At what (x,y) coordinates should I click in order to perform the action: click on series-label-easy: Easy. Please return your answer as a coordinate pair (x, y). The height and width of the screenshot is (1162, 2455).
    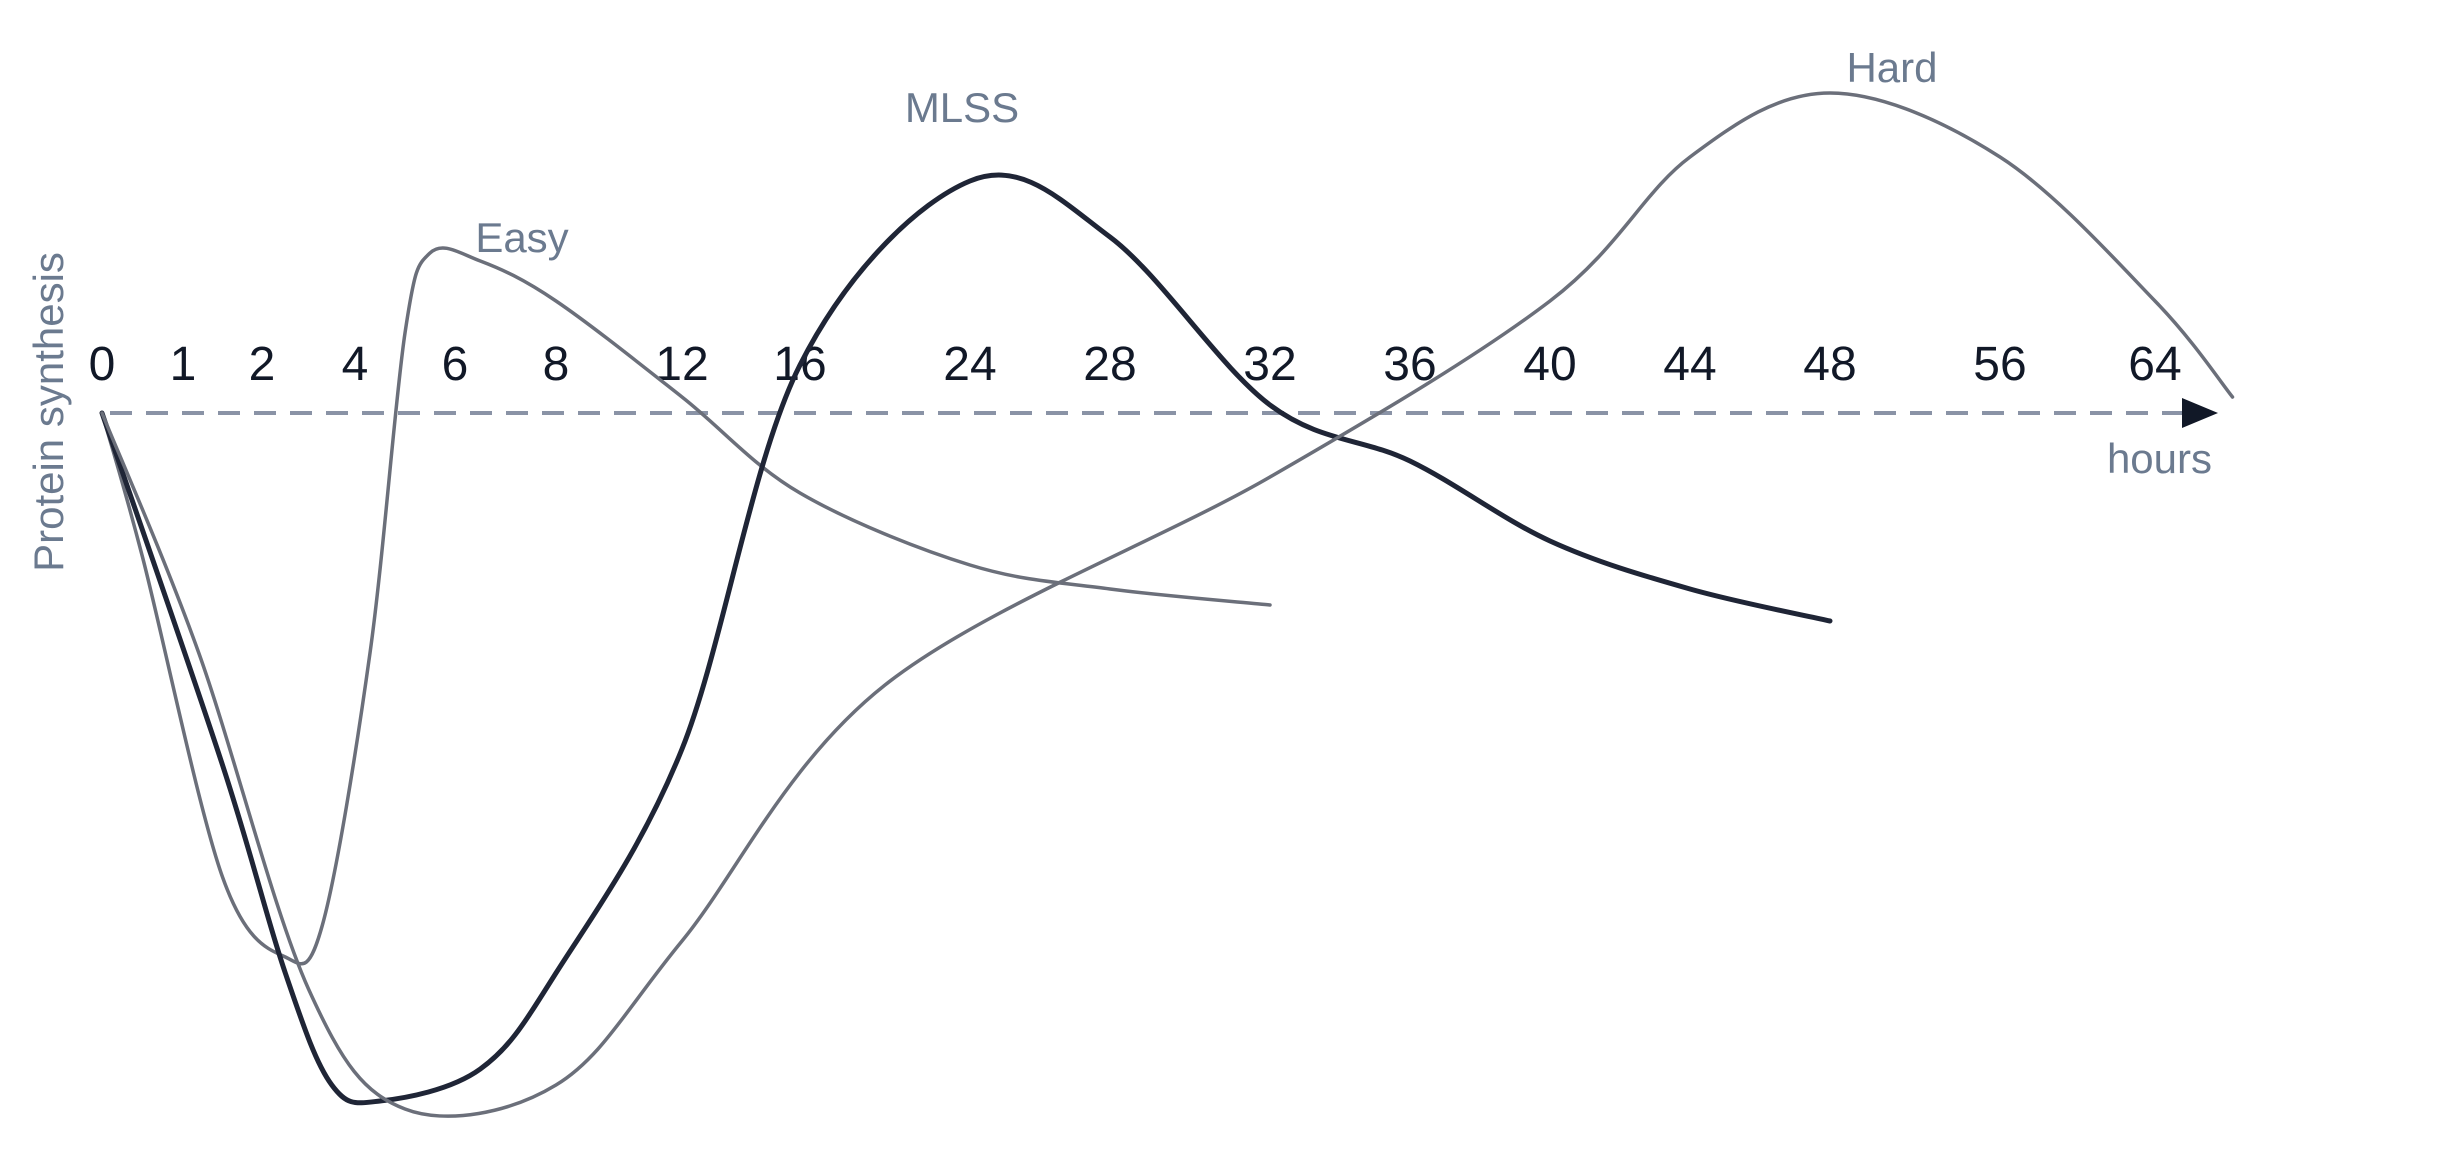
    Looking at the image, I should click on (521, 237).